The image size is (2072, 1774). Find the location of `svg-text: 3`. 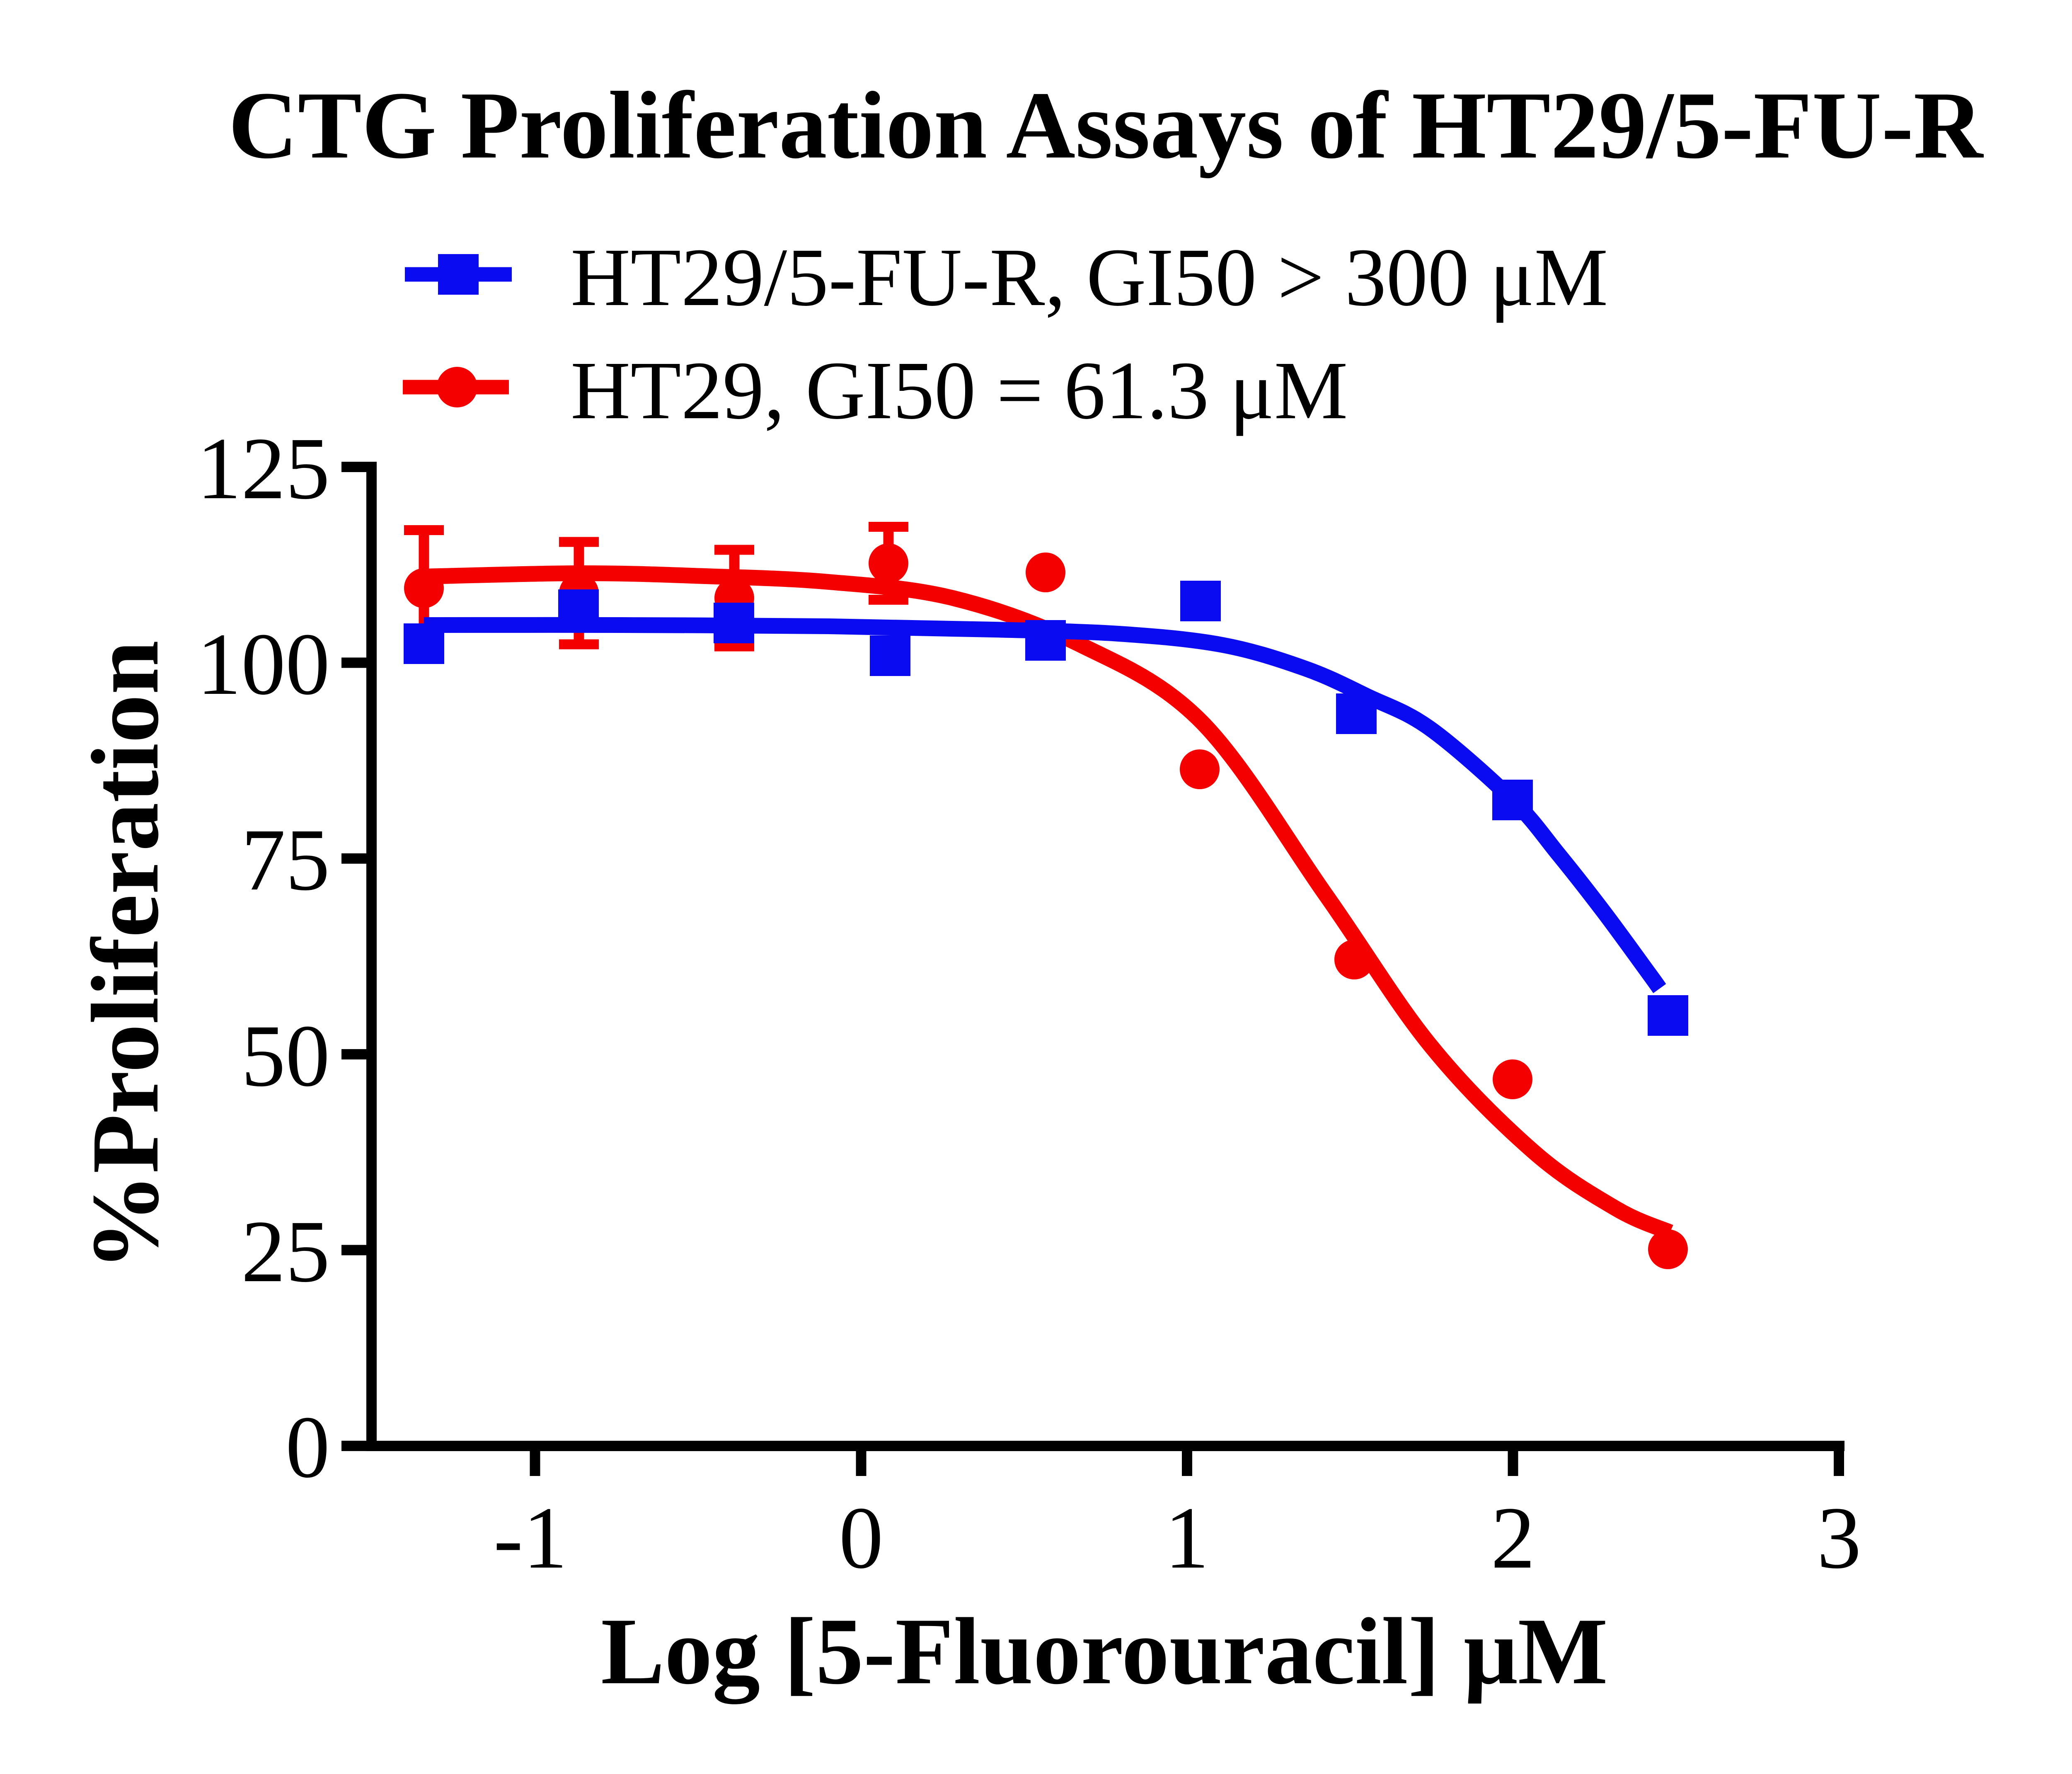

svg-text: 3 is located at coordinates (1839, 1538).